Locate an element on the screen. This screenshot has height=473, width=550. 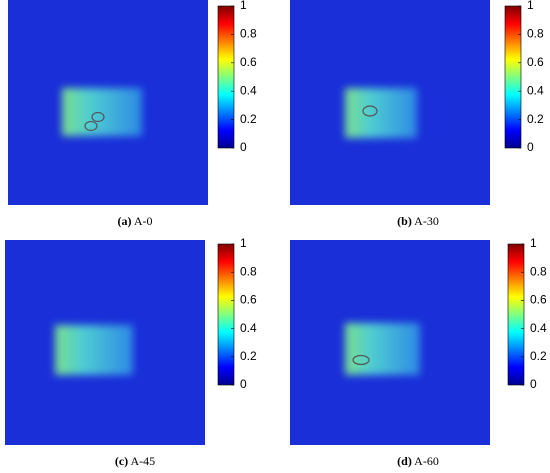
caption: (d) A-60 is located at coordinates (418, 461).